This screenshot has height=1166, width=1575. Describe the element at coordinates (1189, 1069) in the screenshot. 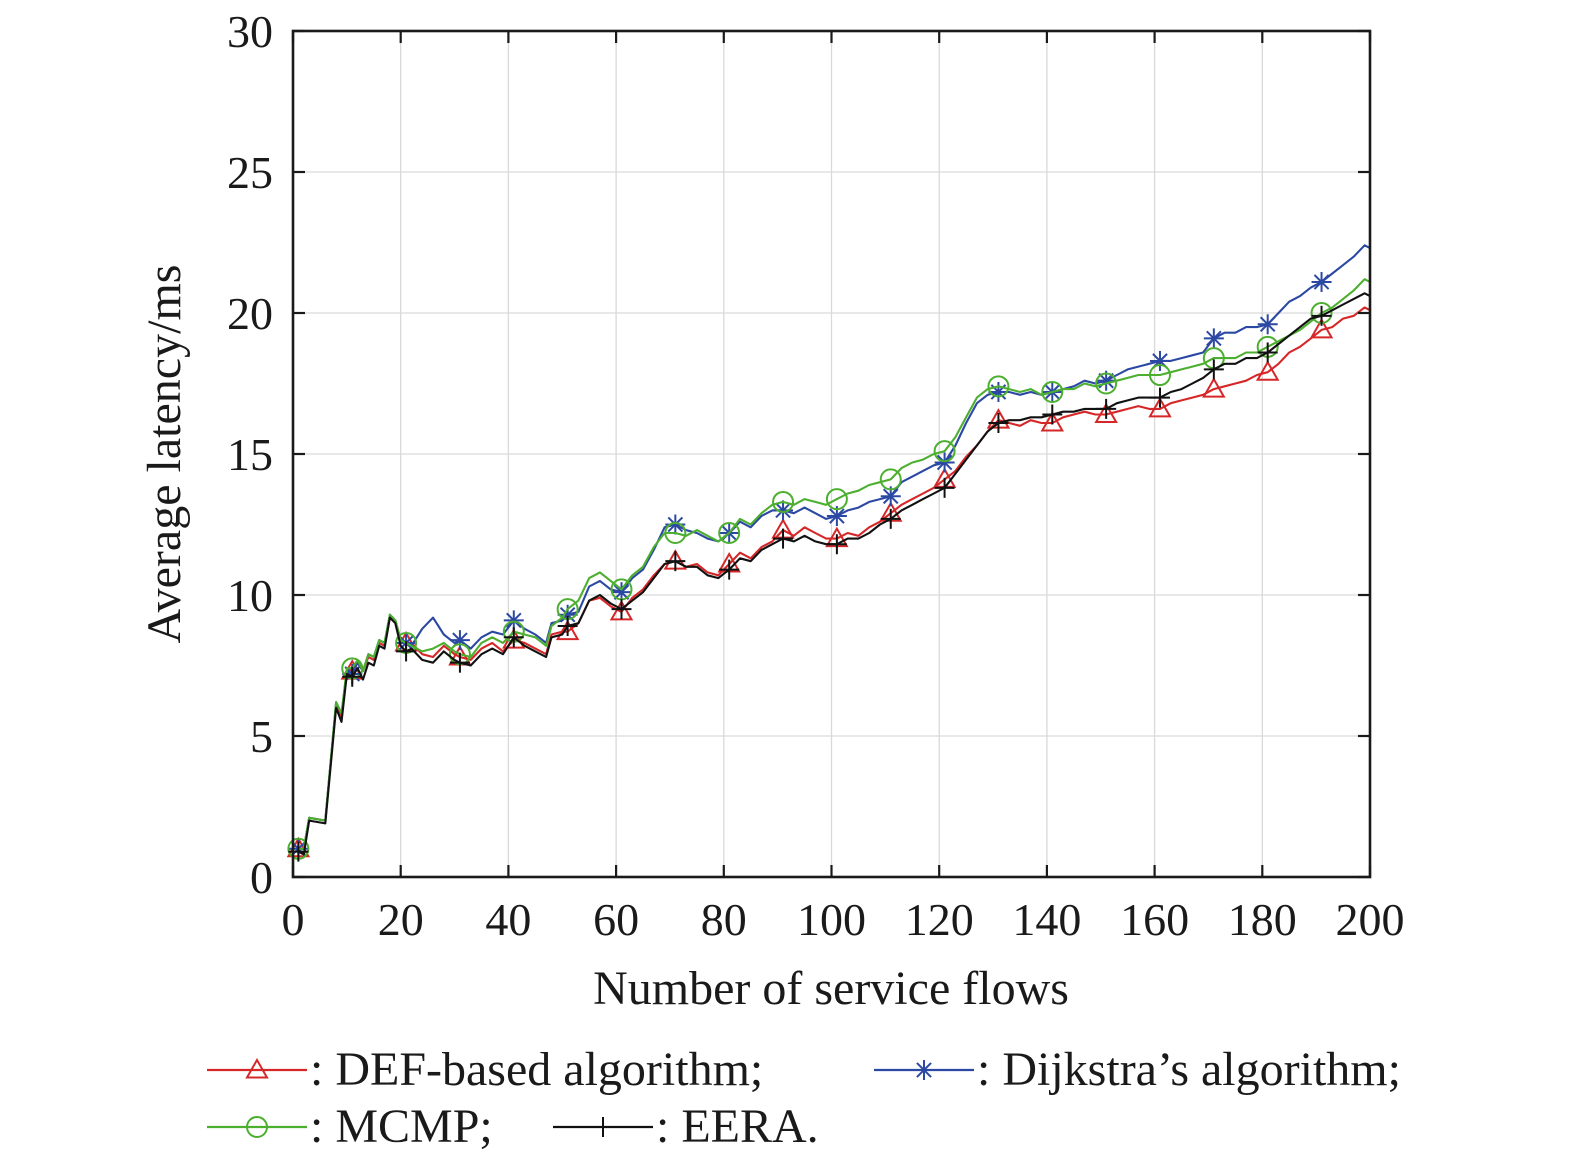

I see `legend-label: : Dijkstra’s algorithm;` at that location.